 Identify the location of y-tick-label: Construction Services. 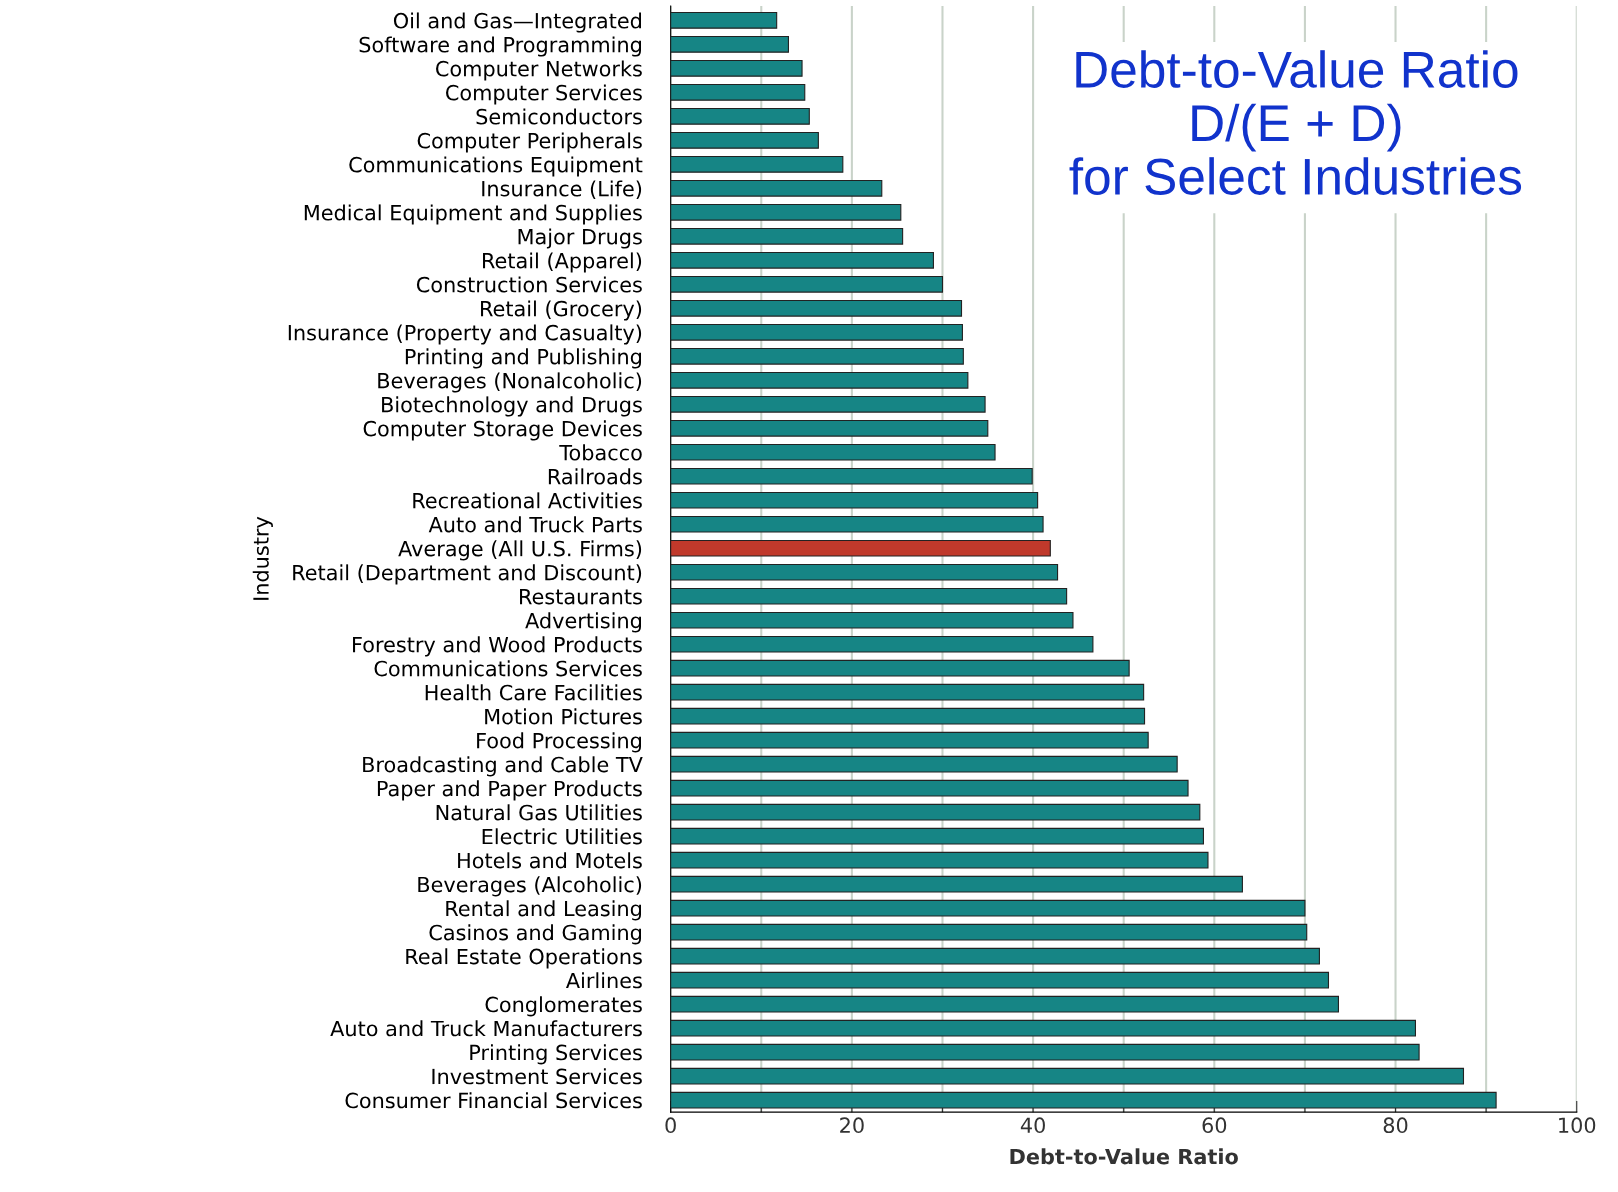
(529, 284).